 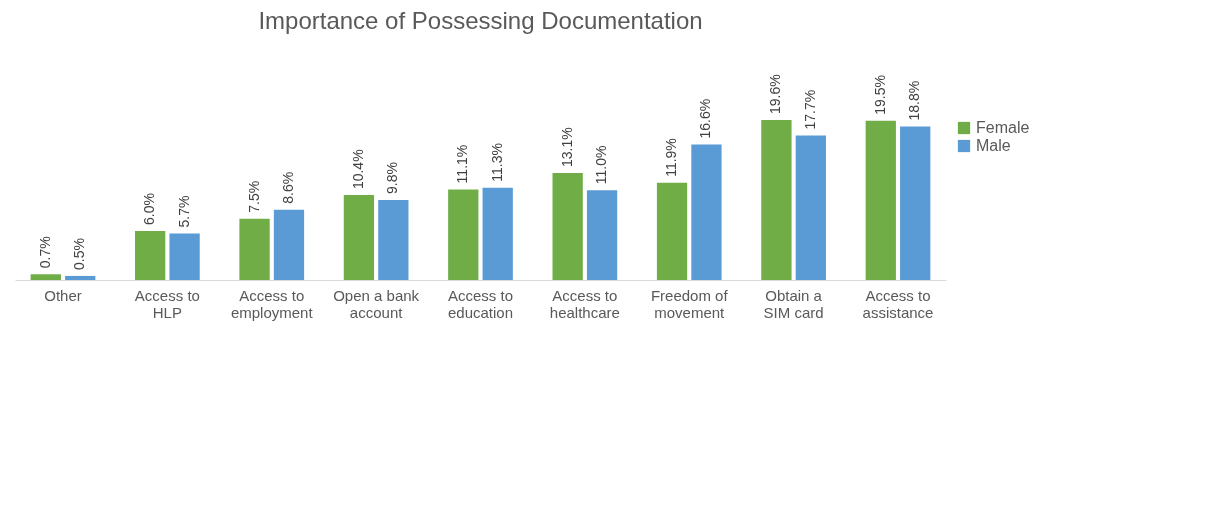 I want to click on x-tick-label: Other, so click(x=63, y=295).